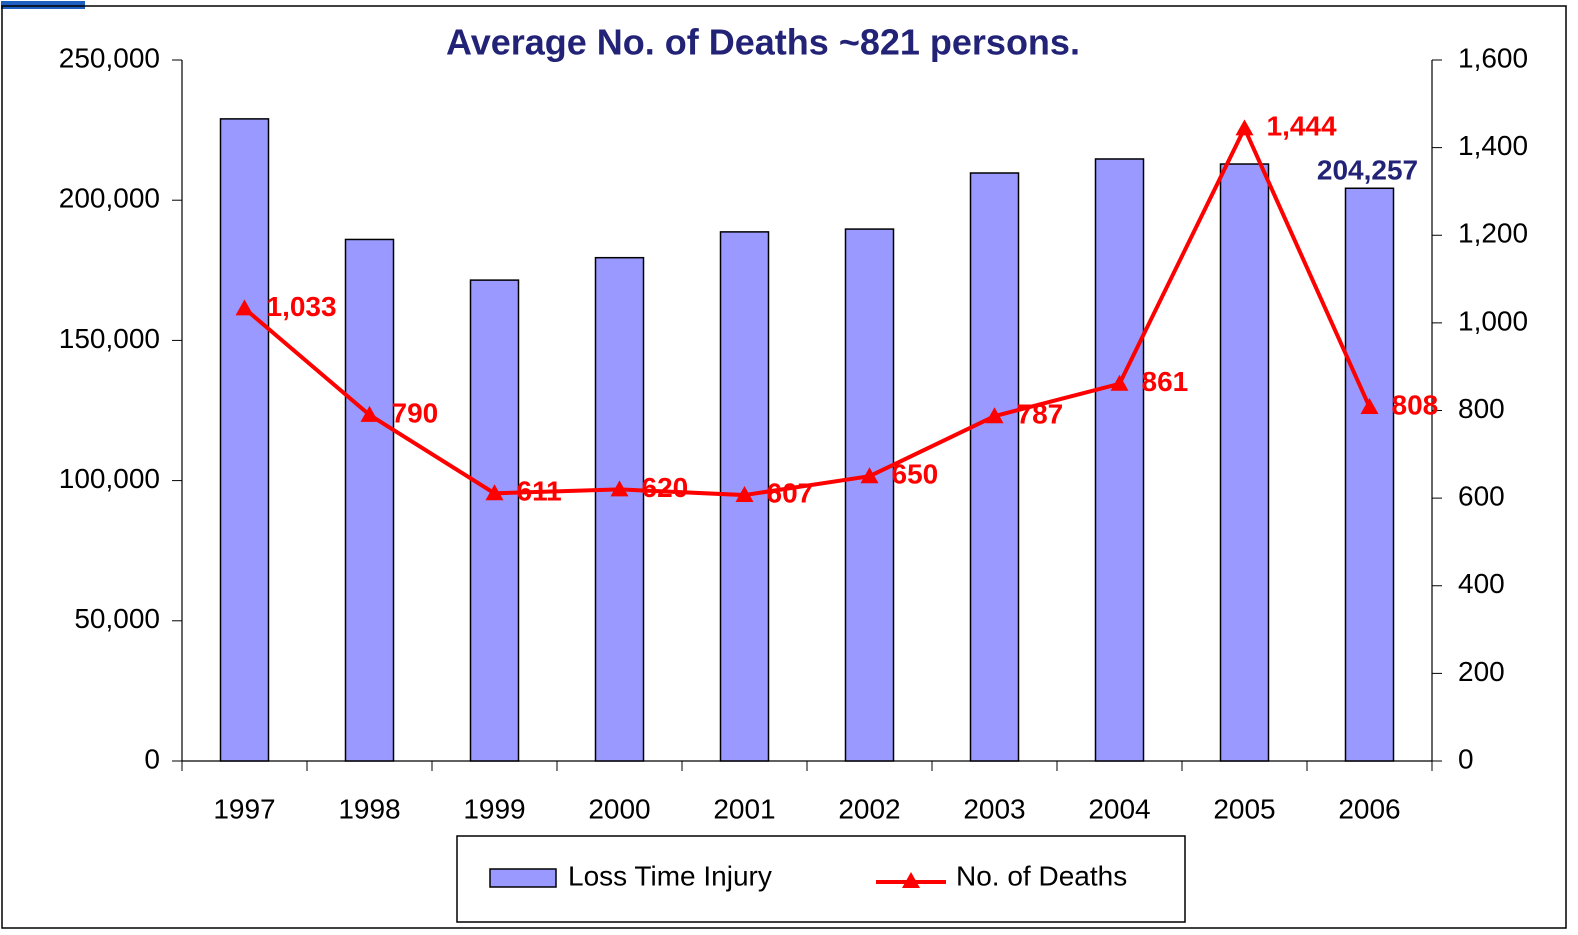 The image size is (1578, 935). I want to click on legend-marker, so click(911, 880).